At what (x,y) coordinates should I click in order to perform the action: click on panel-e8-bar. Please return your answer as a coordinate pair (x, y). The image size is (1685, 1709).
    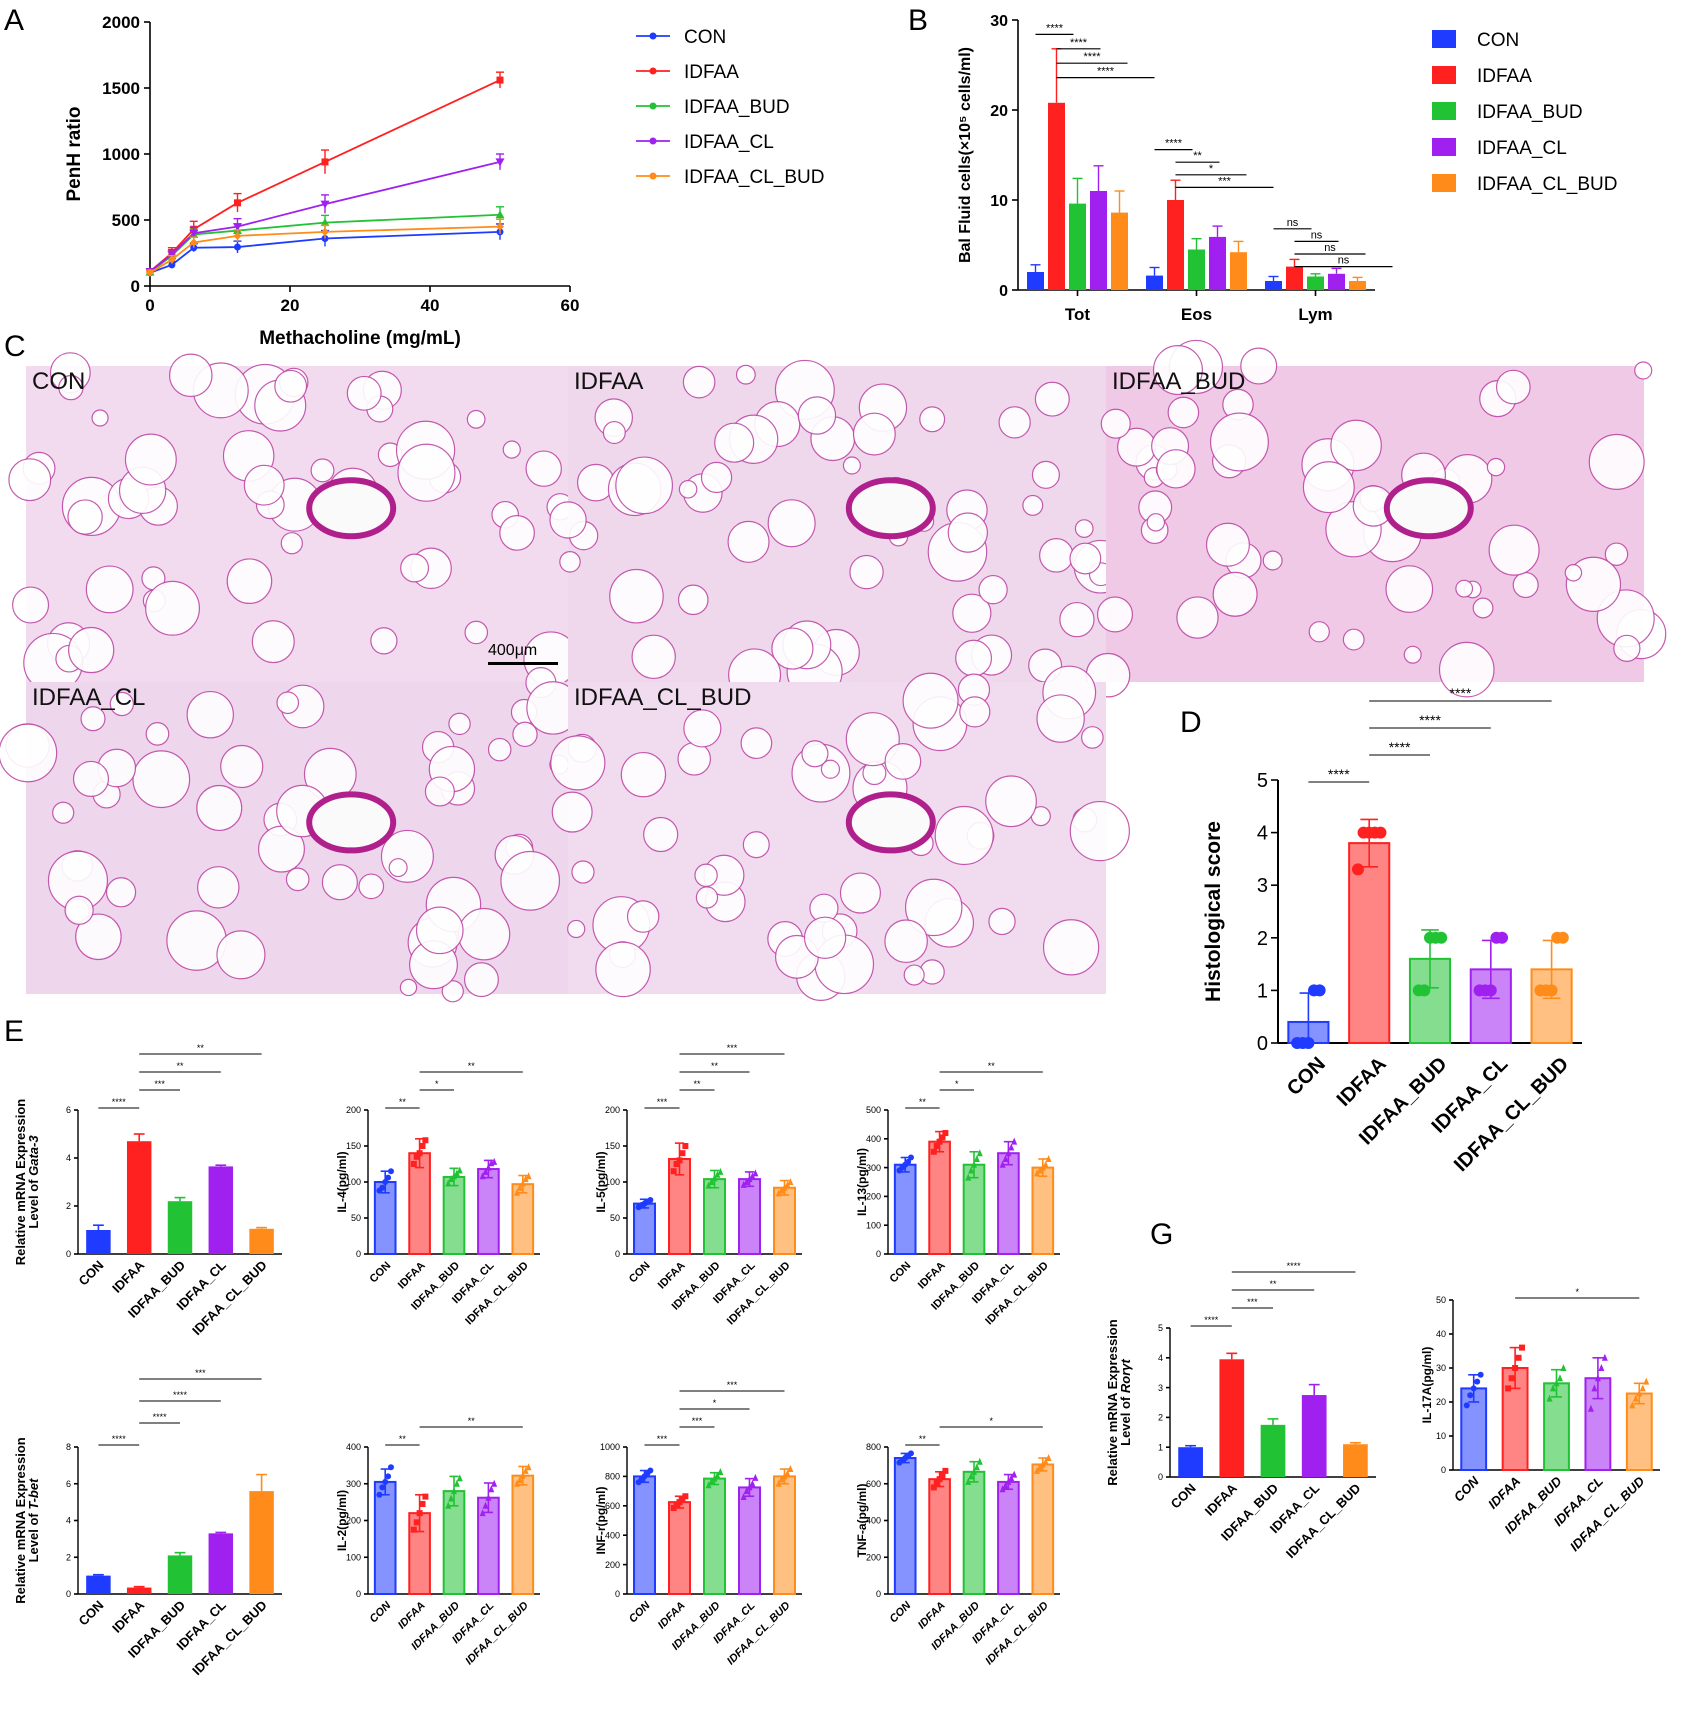
    Looking at the image, I should click on (1008, 1537).